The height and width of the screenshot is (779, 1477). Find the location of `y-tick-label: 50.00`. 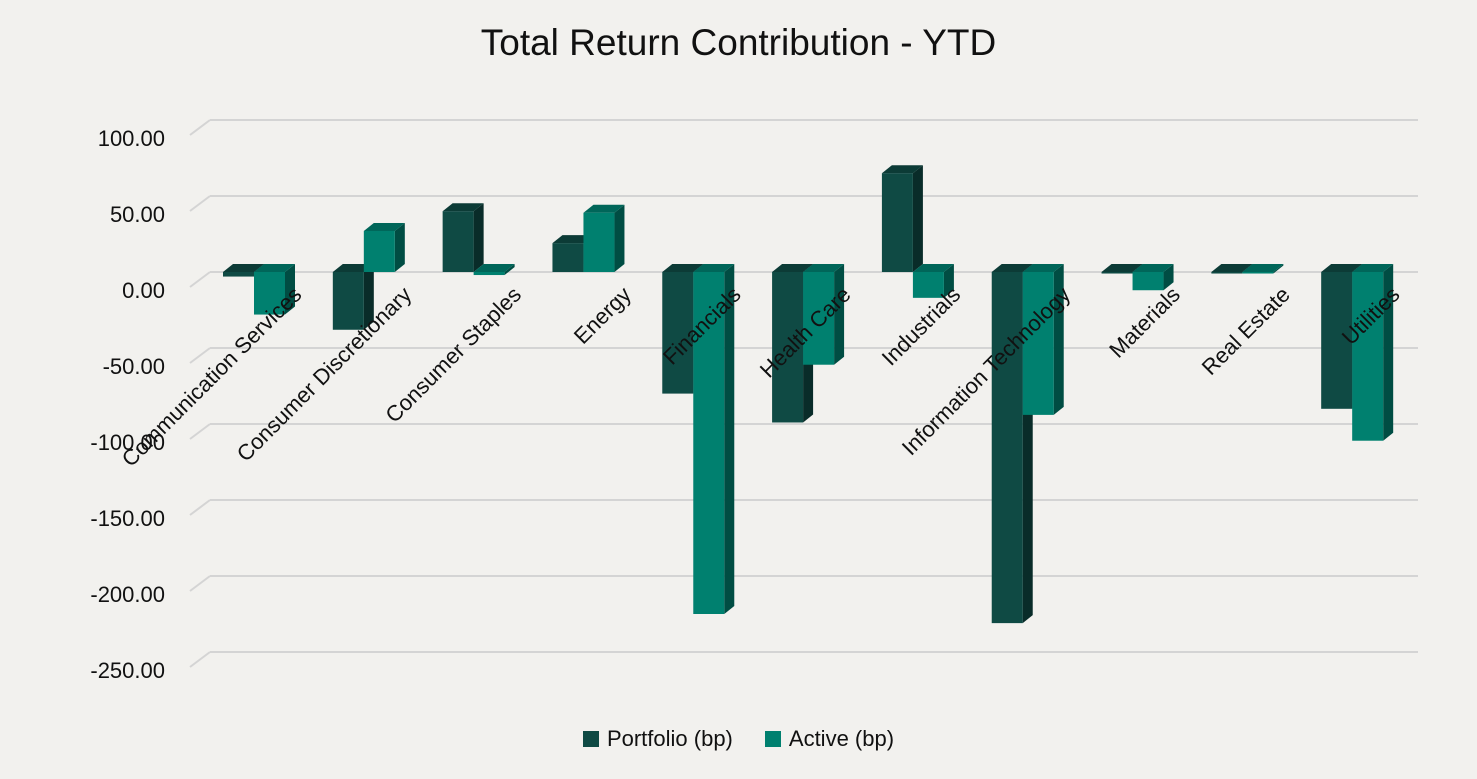

y-tick-label: 50.00 is located at coordinates (137, 214).